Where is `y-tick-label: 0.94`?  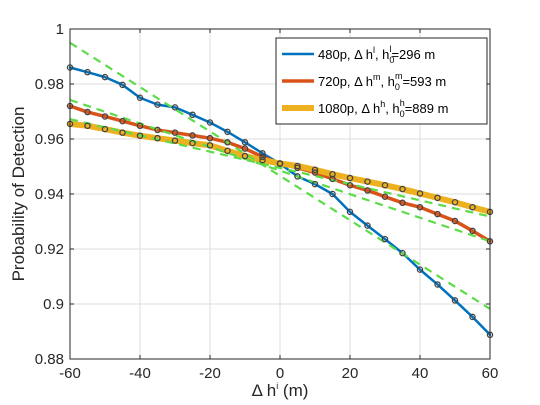
y-tick-label: 0.94 is located at coordinates (49, 194).